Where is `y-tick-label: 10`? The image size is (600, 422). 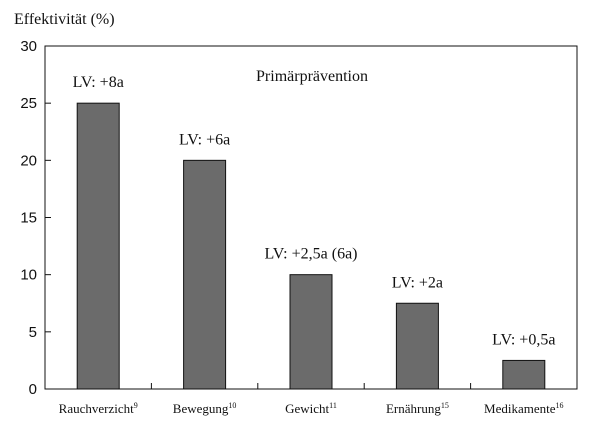
y-tick-label: 10 is located at coordinates (28, 275).